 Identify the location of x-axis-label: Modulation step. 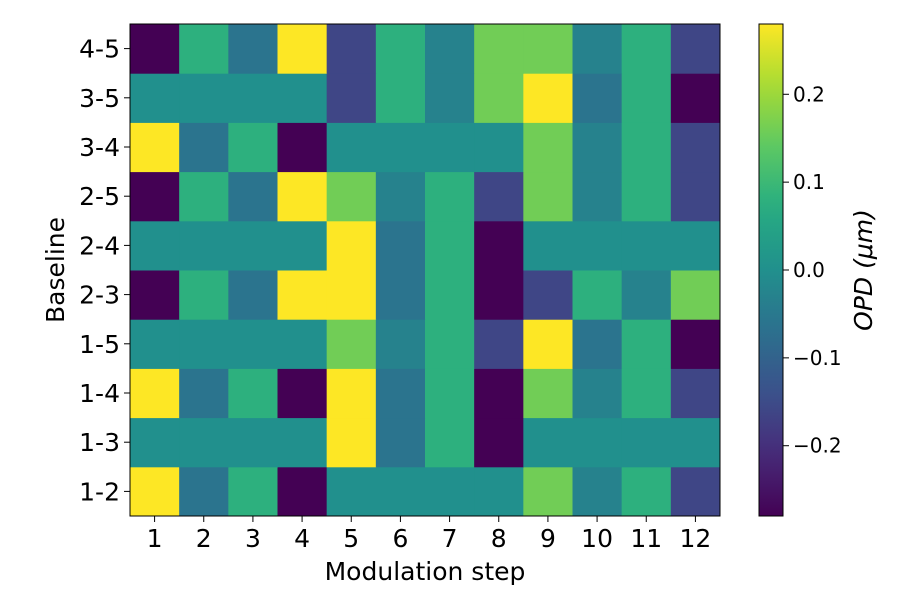
(425, 571).